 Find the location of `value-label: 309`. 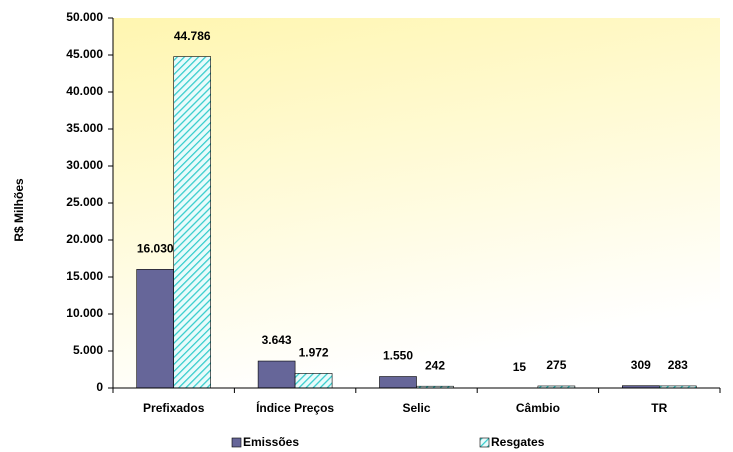

value-label: 309 is located at coordinates (641, 365).